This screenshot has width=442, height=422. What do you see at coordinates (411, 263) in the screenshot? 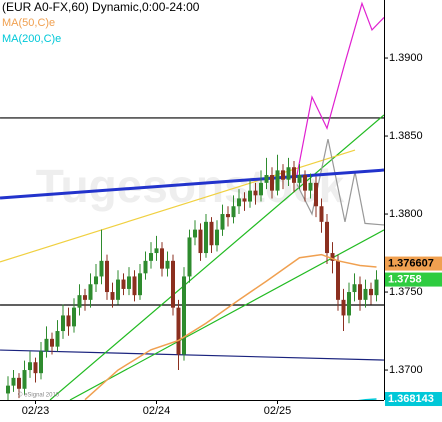
I see `price-label: 1.376607` at bounding box center [411, 263].